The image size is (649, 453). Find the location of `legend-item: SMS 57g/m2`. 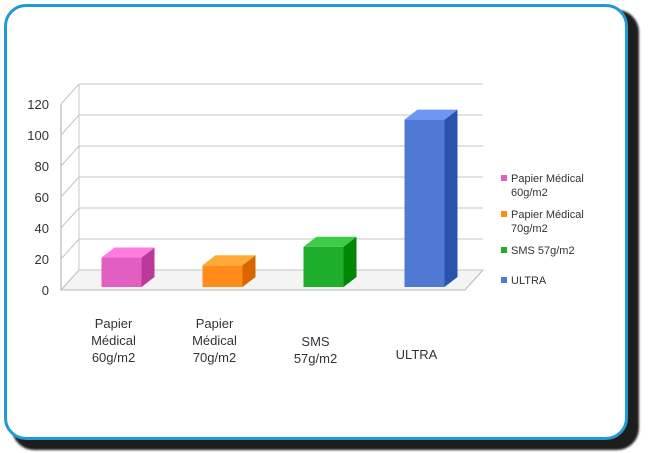

legend-item: SMS 57g/m2 is located at coordinates (538, 251).